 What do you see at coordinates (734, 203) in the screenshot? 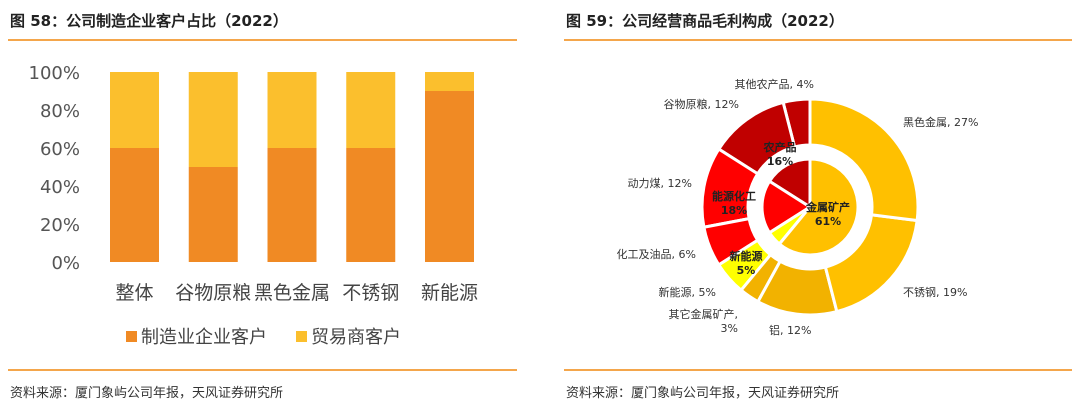
I see `inner-slice-label: 能源化工 18%` at bounding box center [734, 203].